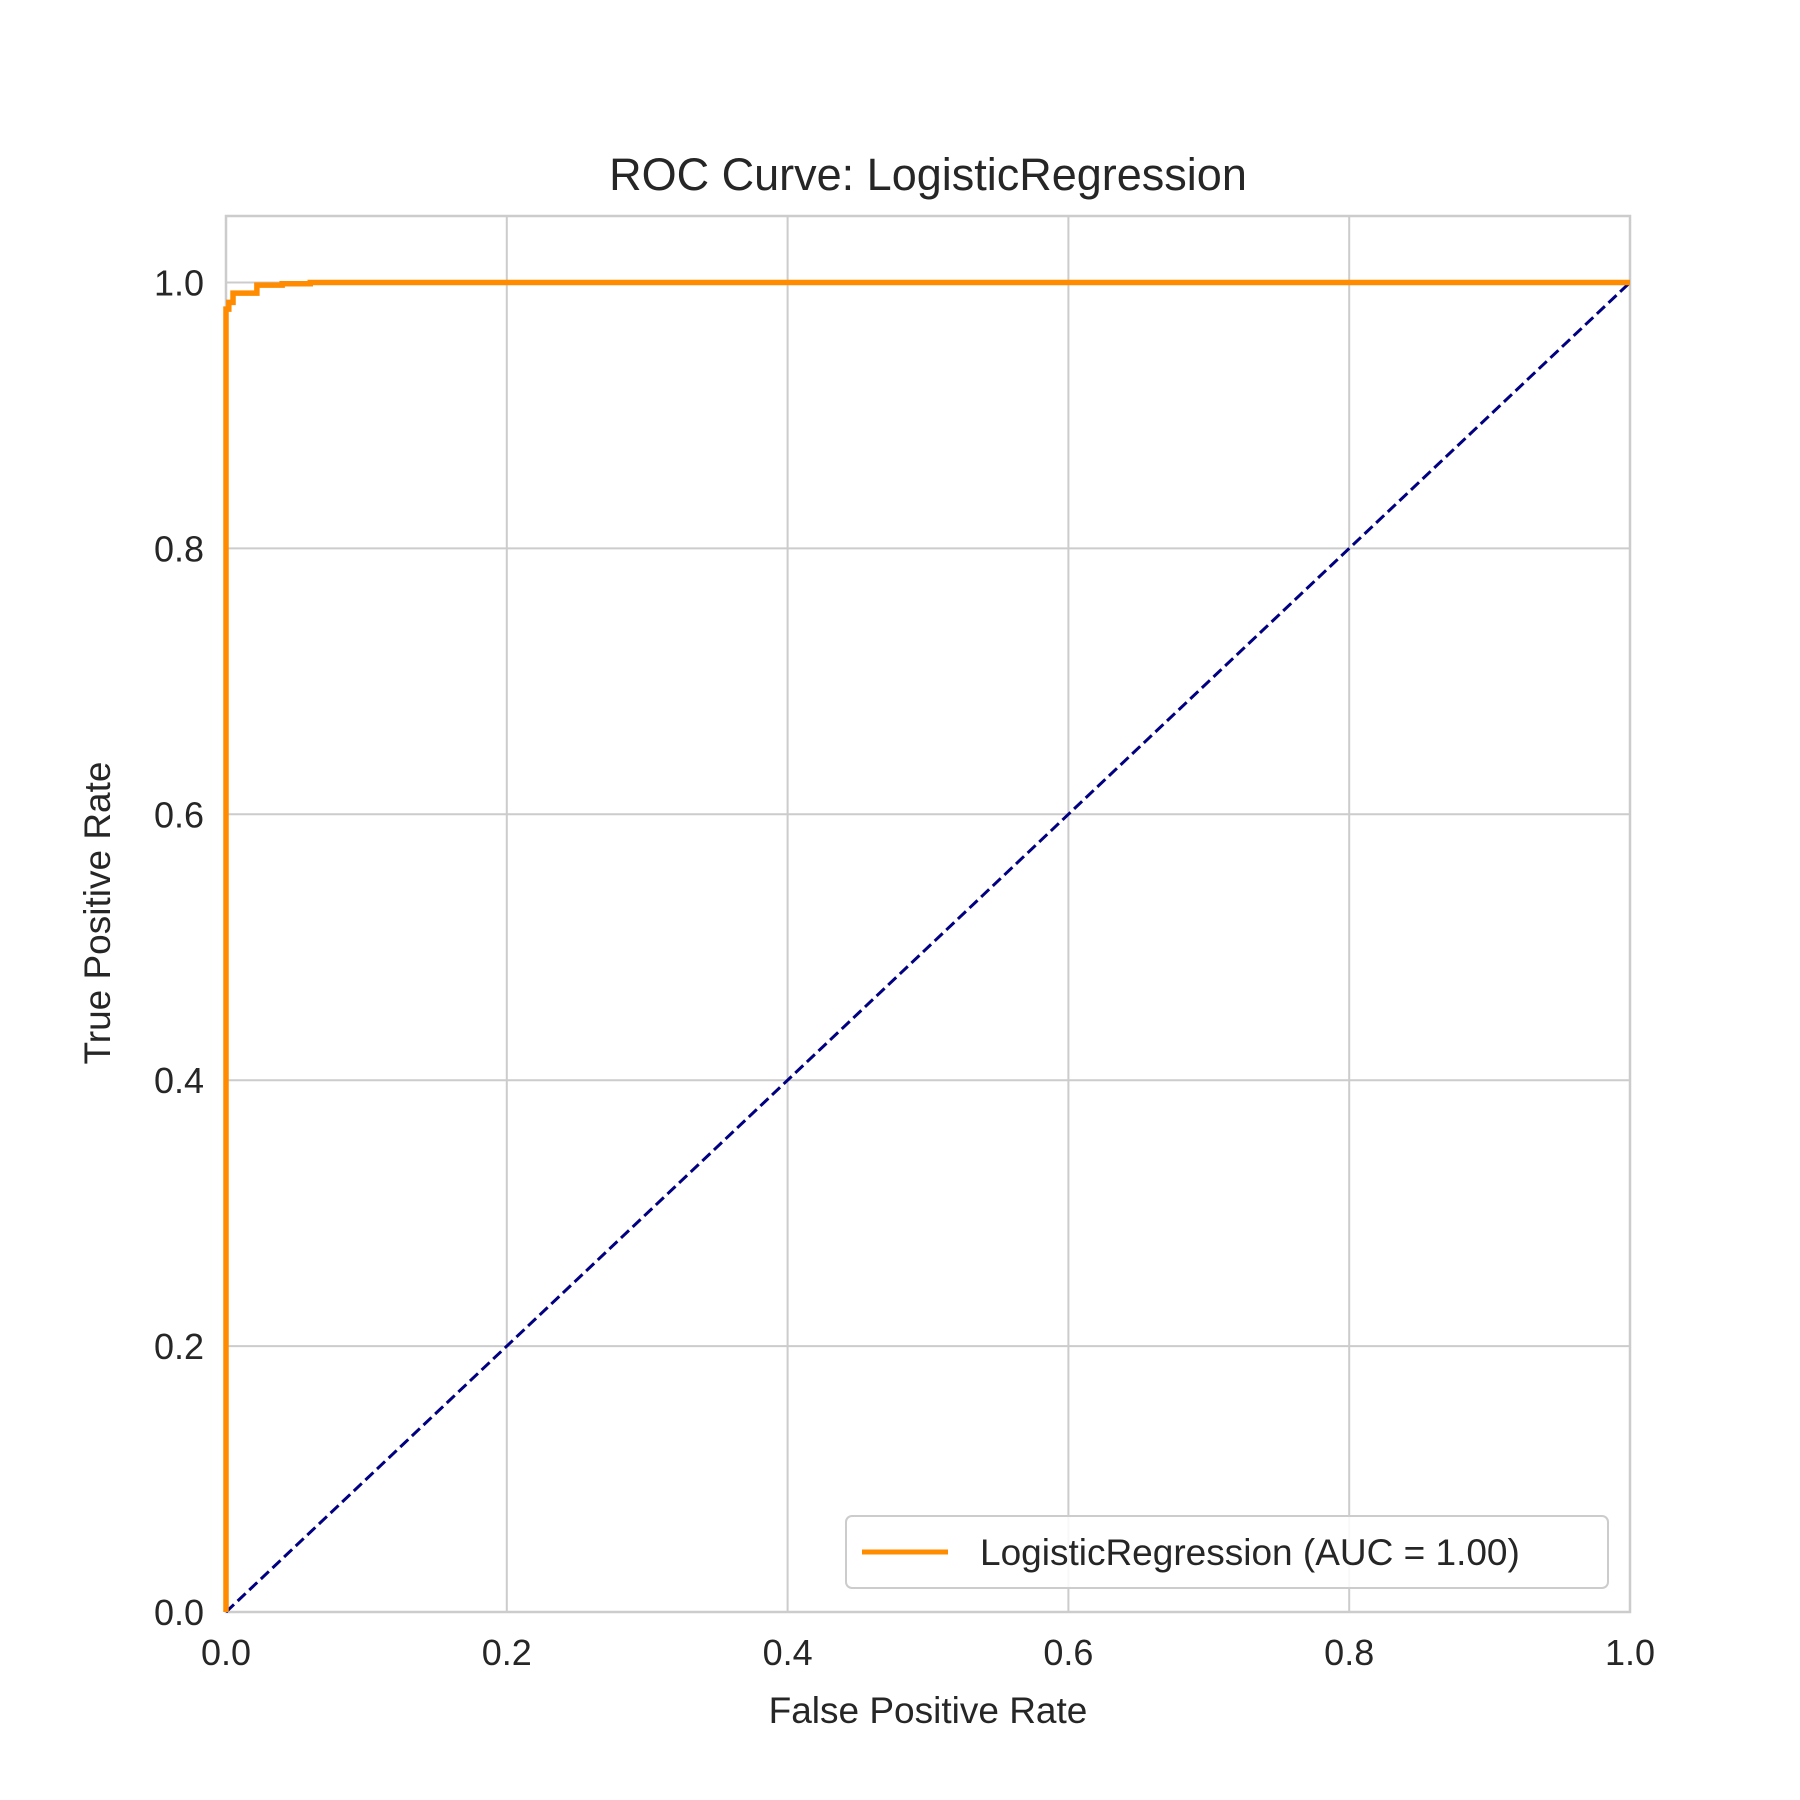  Describe the element at coordinates (928, 174) in the screenshot. I see `chart-title: ROC Curve: LogisticRegression` at that location.